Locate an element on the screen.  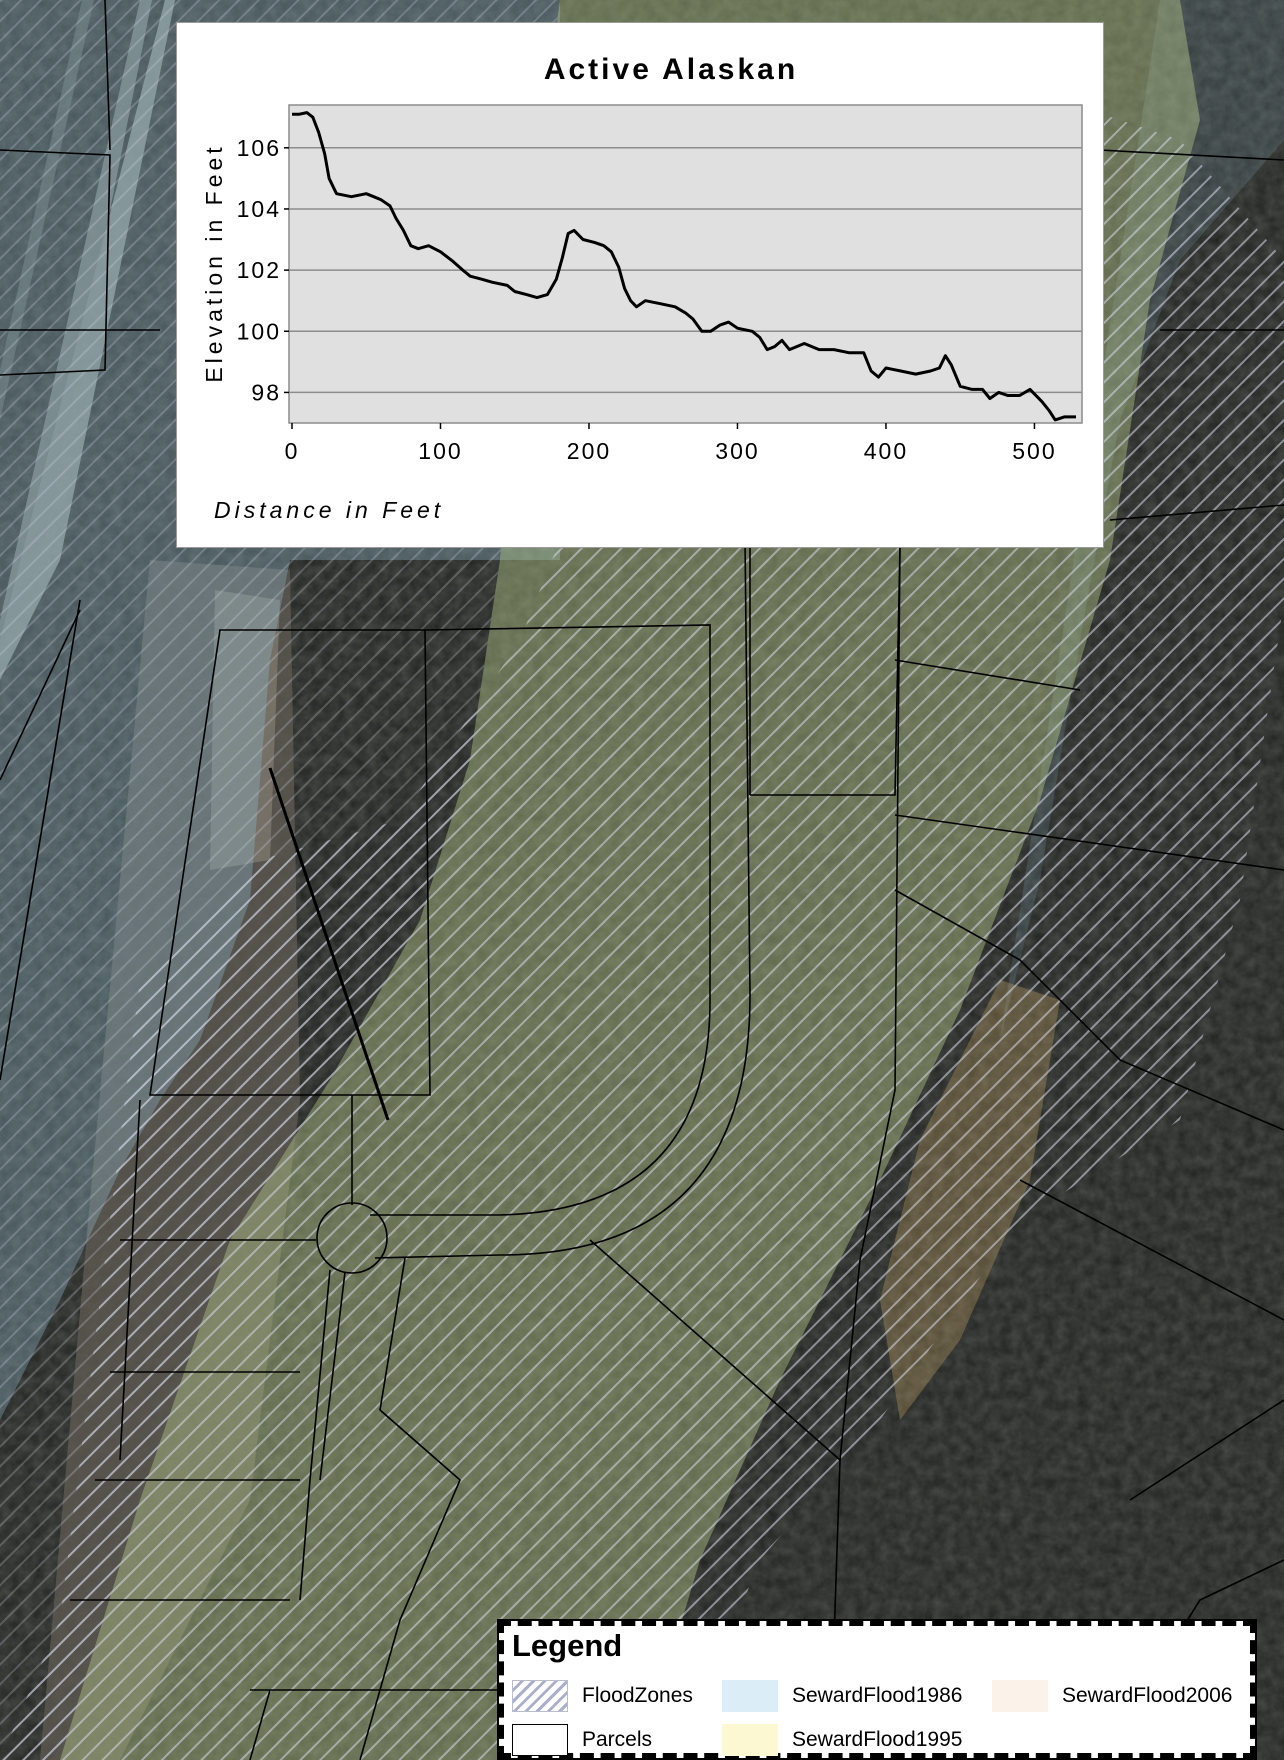
elevation-series-line is located at coordinates (684, 266).